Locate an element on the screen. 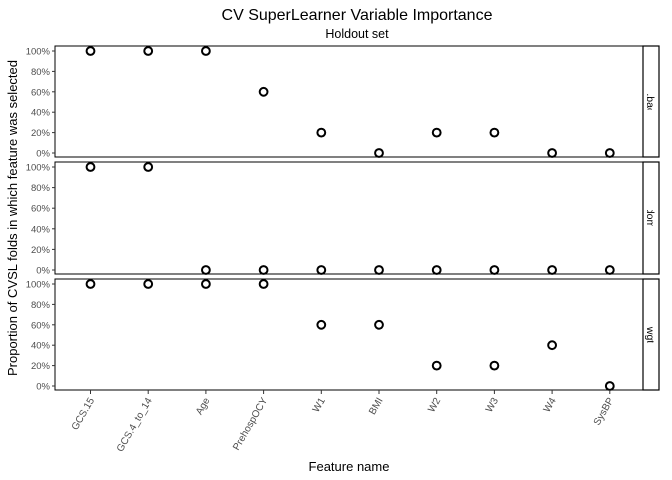 The height and width of the screenshot is (480, 672). x-tick-label: W3 is located at coordinates (492, 405).